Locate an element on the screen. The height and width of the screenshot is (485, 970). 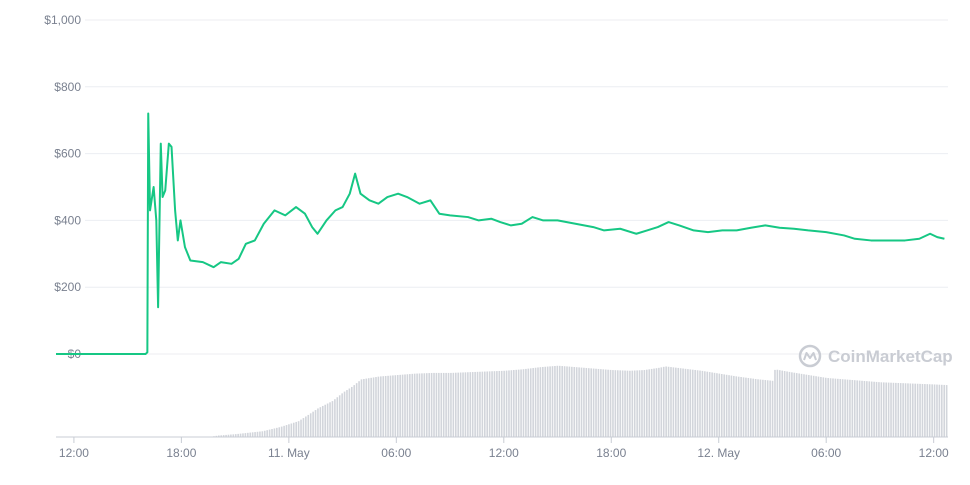
volume-bars is located at coordinates (578, 401).